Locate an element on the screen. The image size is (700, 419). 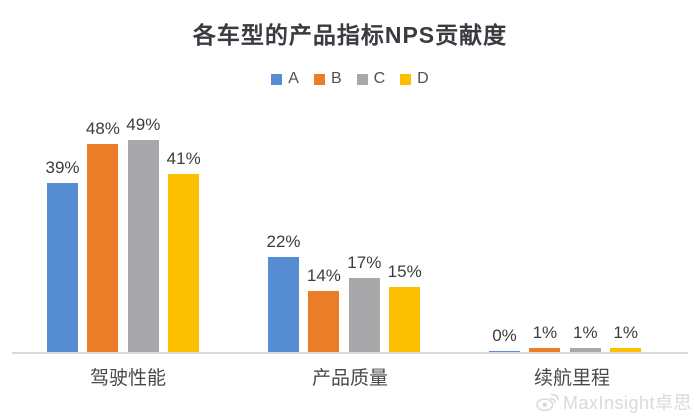
bar-value-label: 41% is located at coordinates (183, 159).